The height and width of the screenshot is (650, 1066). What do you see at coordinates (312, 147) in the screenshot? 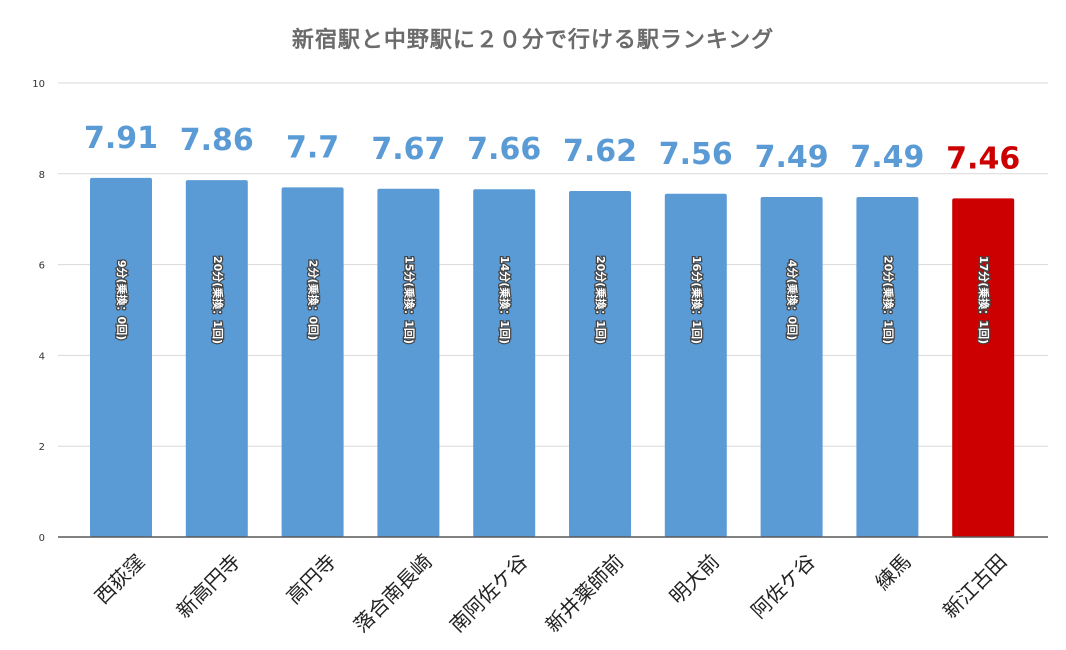
I see `data-label: 7.7` at bounding box center [312, 147].